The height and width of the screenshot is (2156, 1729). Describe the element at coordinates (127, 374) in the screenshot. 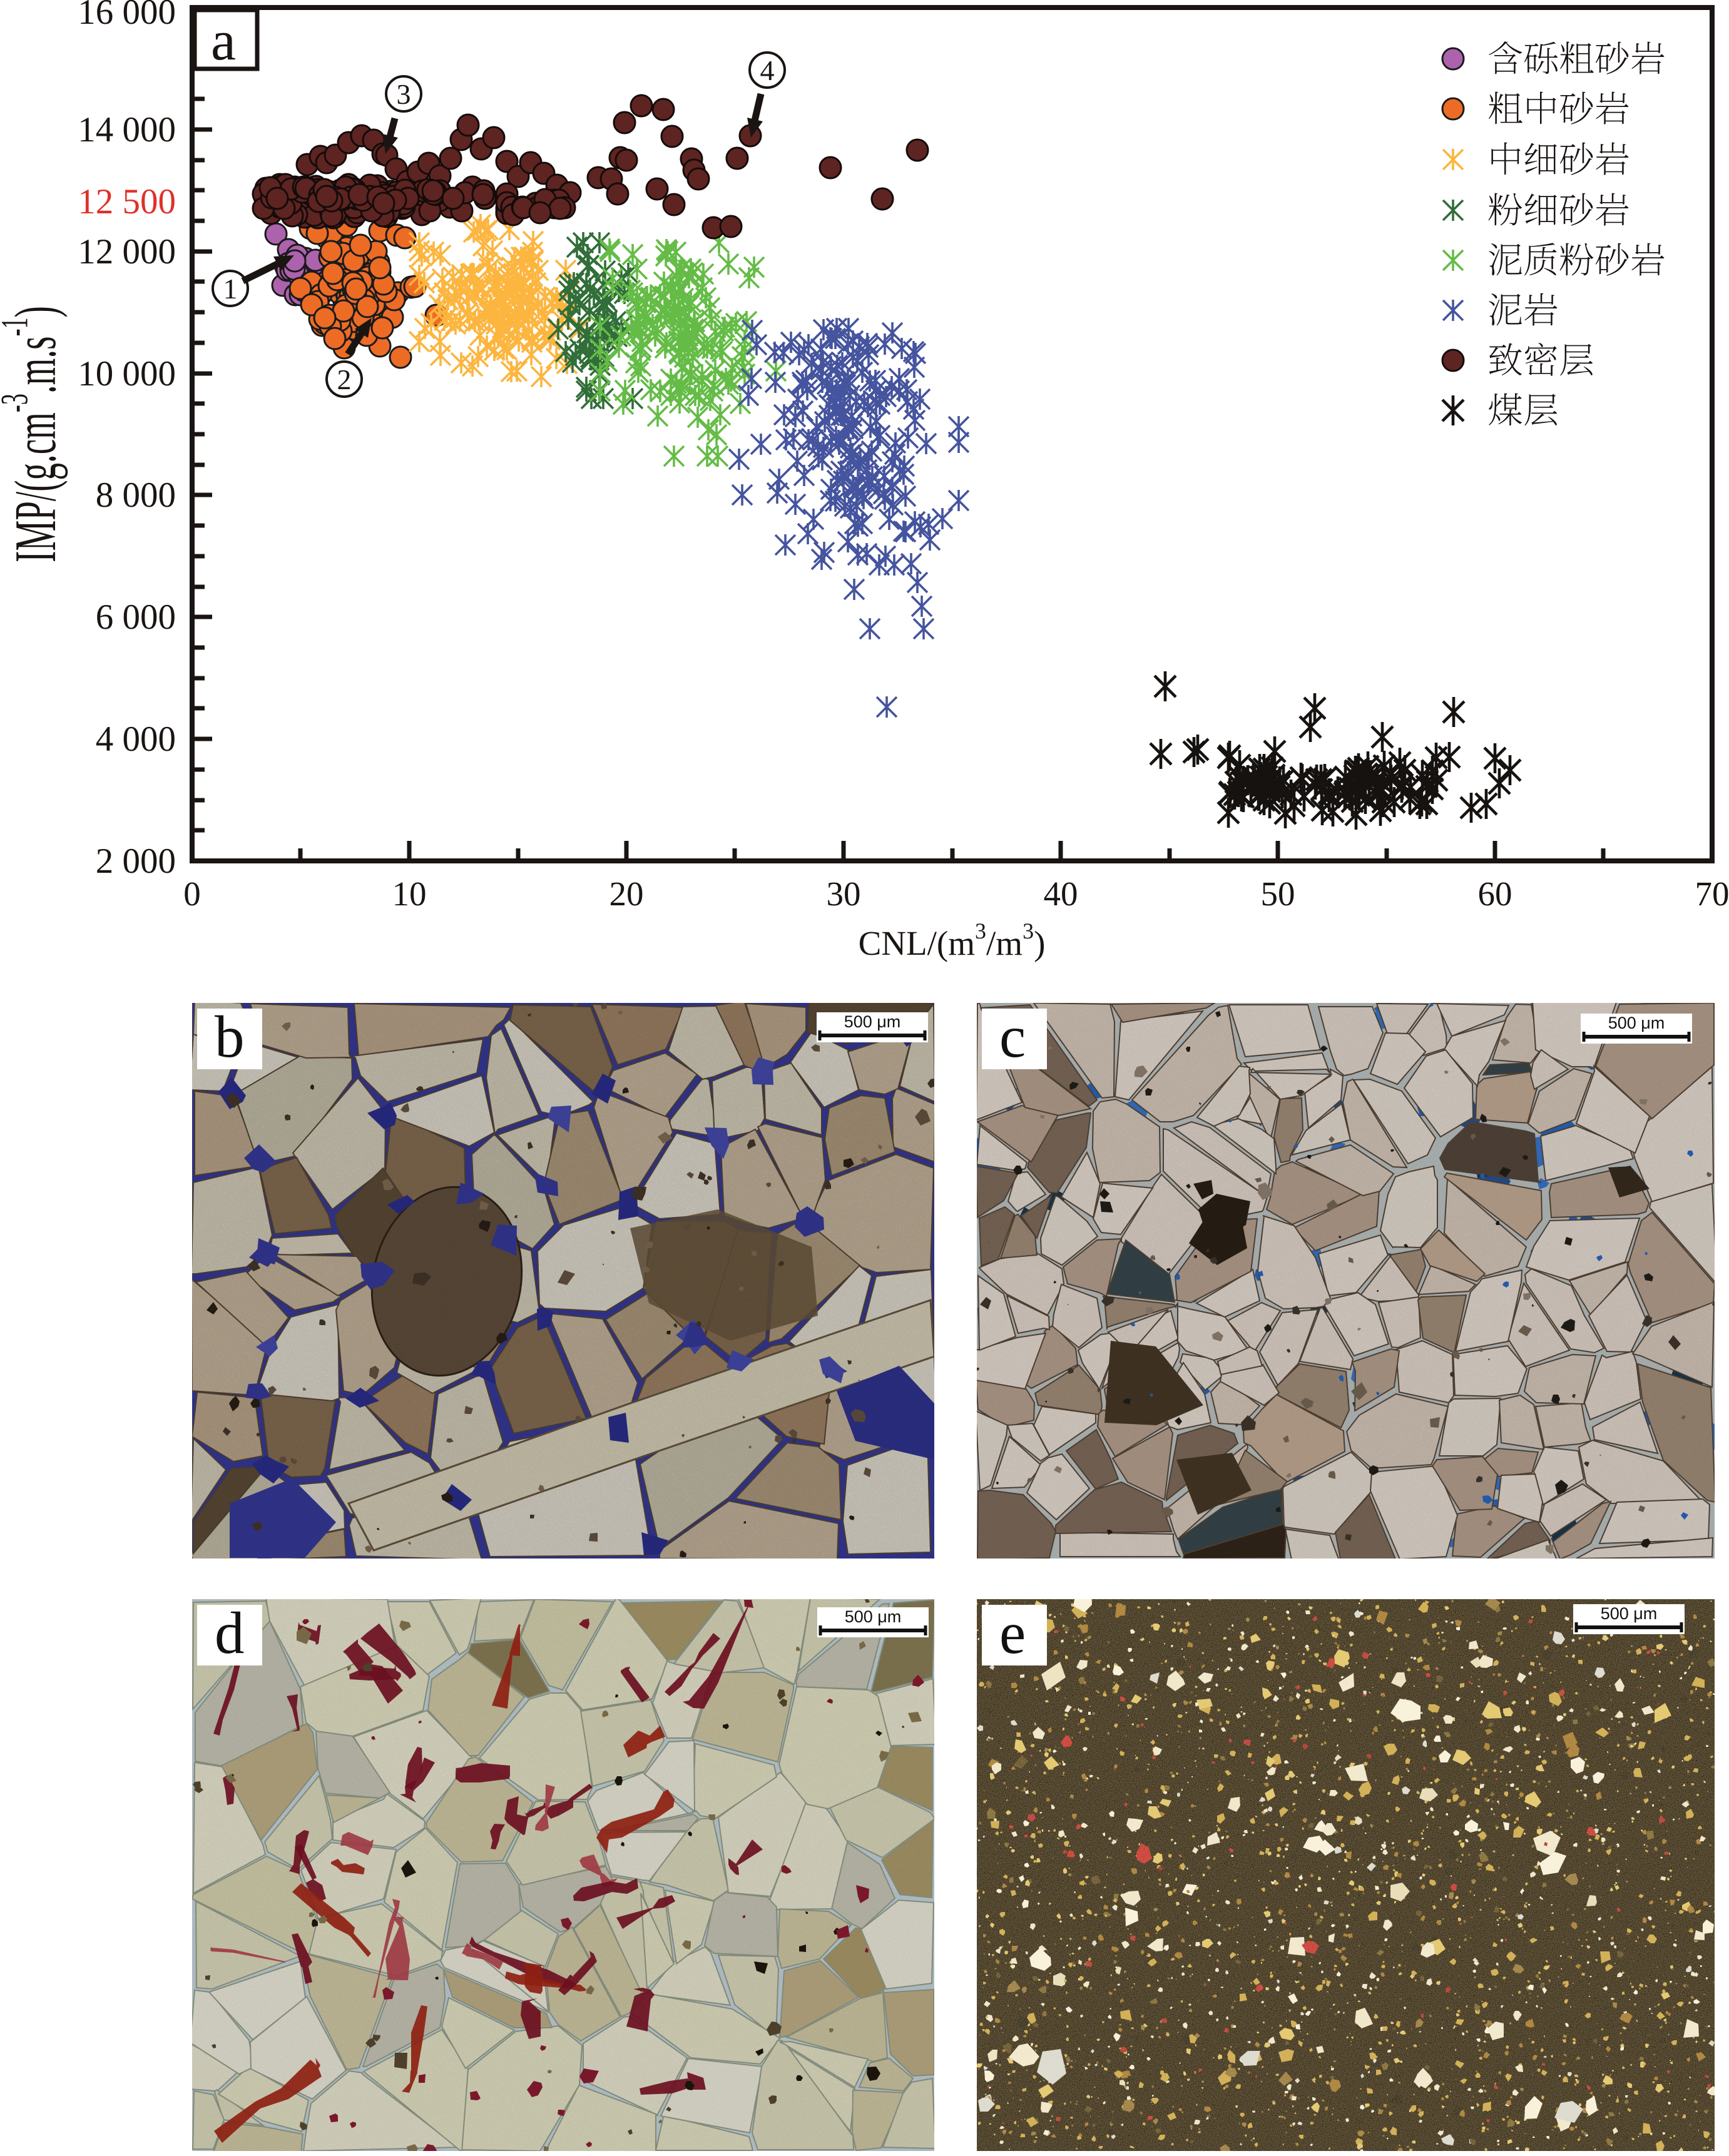

I see `svg-text: 10 000` at that location.